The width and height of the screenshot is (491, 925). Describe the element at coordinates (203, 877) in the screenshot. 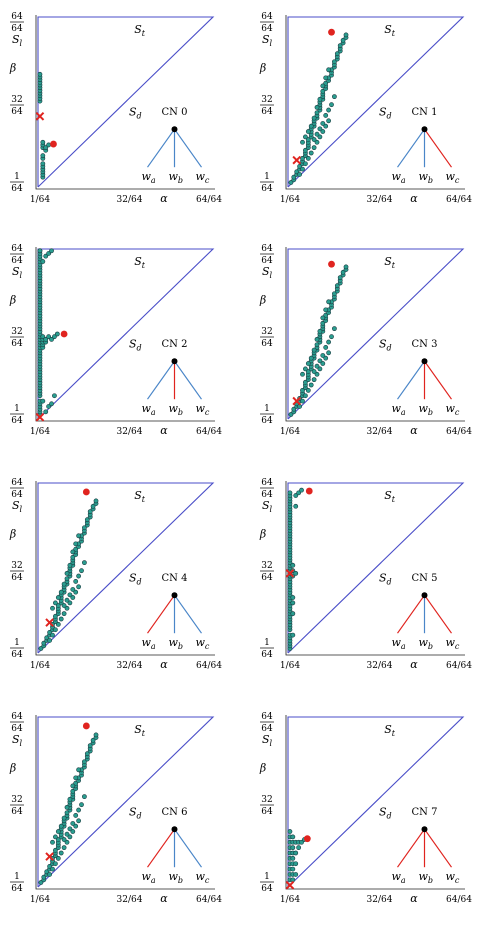

I see `tree-leaf-label: wc` at that location.